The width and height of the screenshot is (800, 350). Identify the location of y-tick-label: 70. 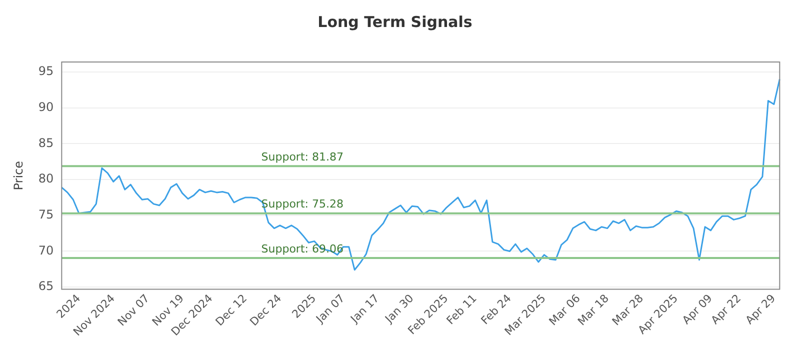
(46, 250).